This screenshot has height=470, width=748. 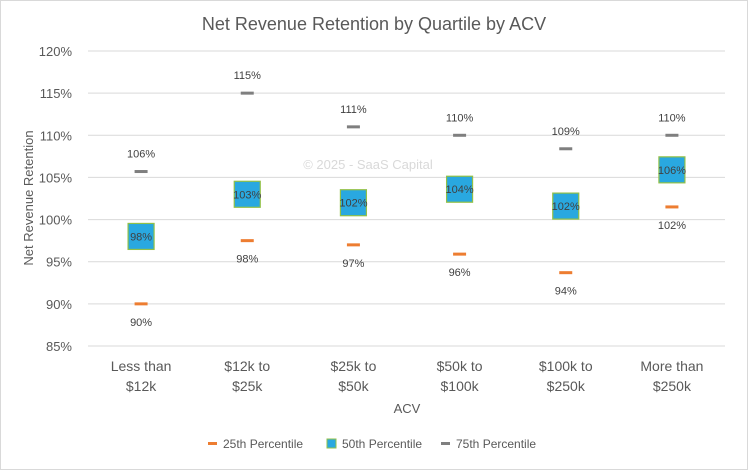 I want to click on x-tick-label: $100k to, so click(x=566, y=366).